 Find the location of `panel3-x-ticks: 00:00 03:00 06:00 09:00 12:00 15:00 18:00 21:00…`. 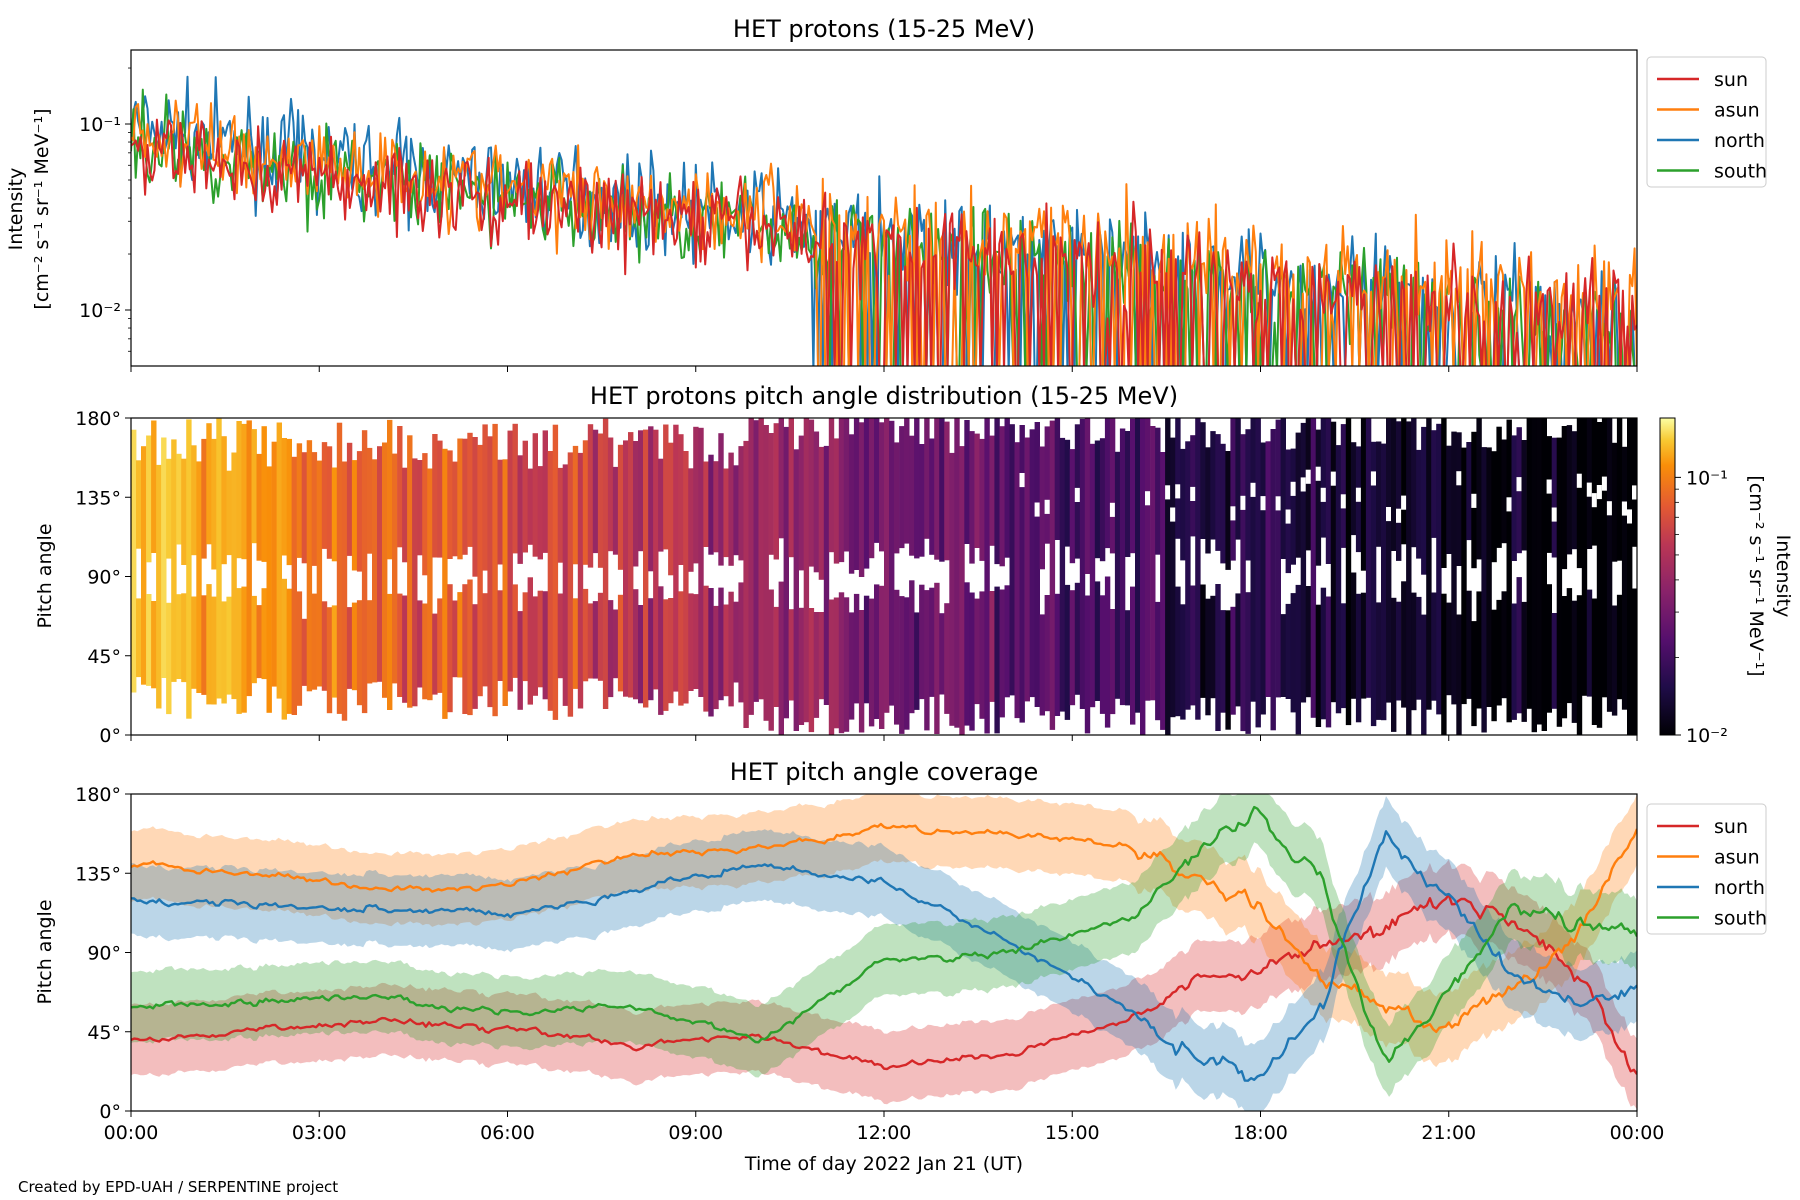

panel3-x-ticks: 00:00 03:00 06:00 09:00 12:00 15:00 18:00 21:00… is located at coordinates (884, 1127).